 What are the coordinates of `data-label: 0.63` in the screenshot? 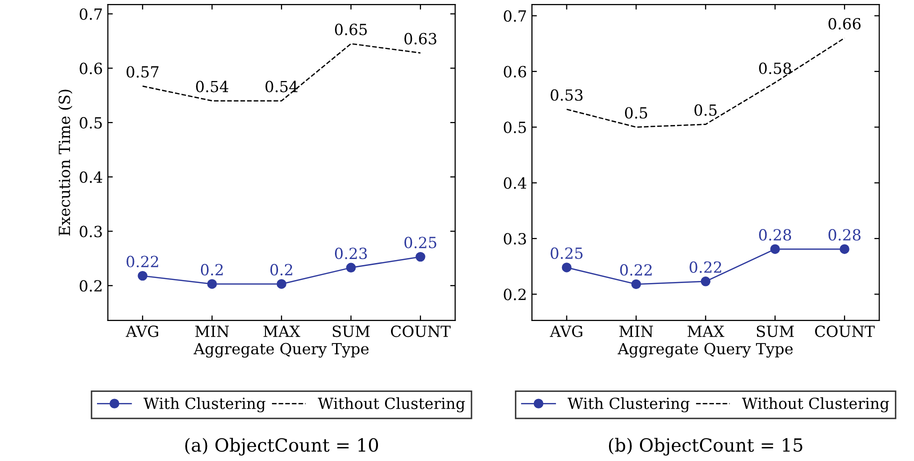 It's located at (420, 38).